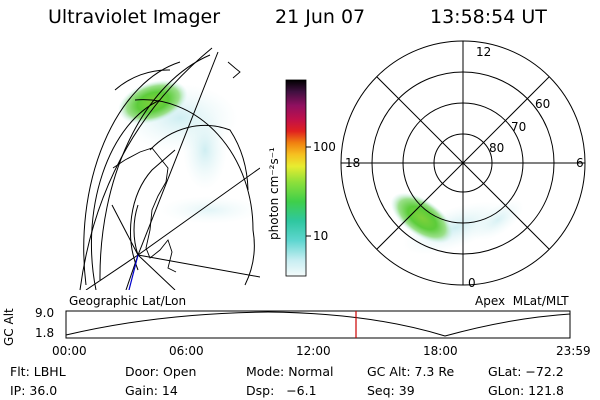 The width and height of the screenshot is (600, 400). What do you see at coordinates (34, 390) in the screenshot?
I see `status-ip: IP: 36.0` at bounding box center [34, 390].